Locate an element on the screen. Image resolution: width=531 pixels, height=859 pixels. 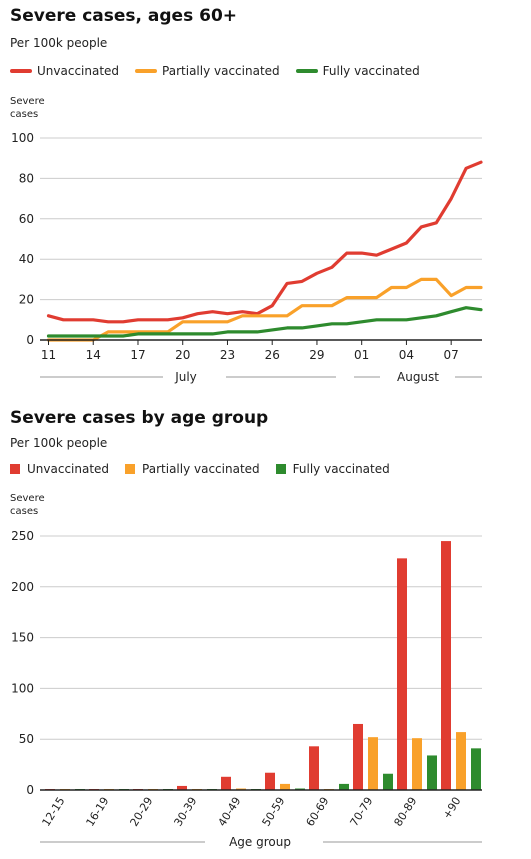
legend-label-unvaccinated: Unvaccinated is located at coordinates (78, 71).